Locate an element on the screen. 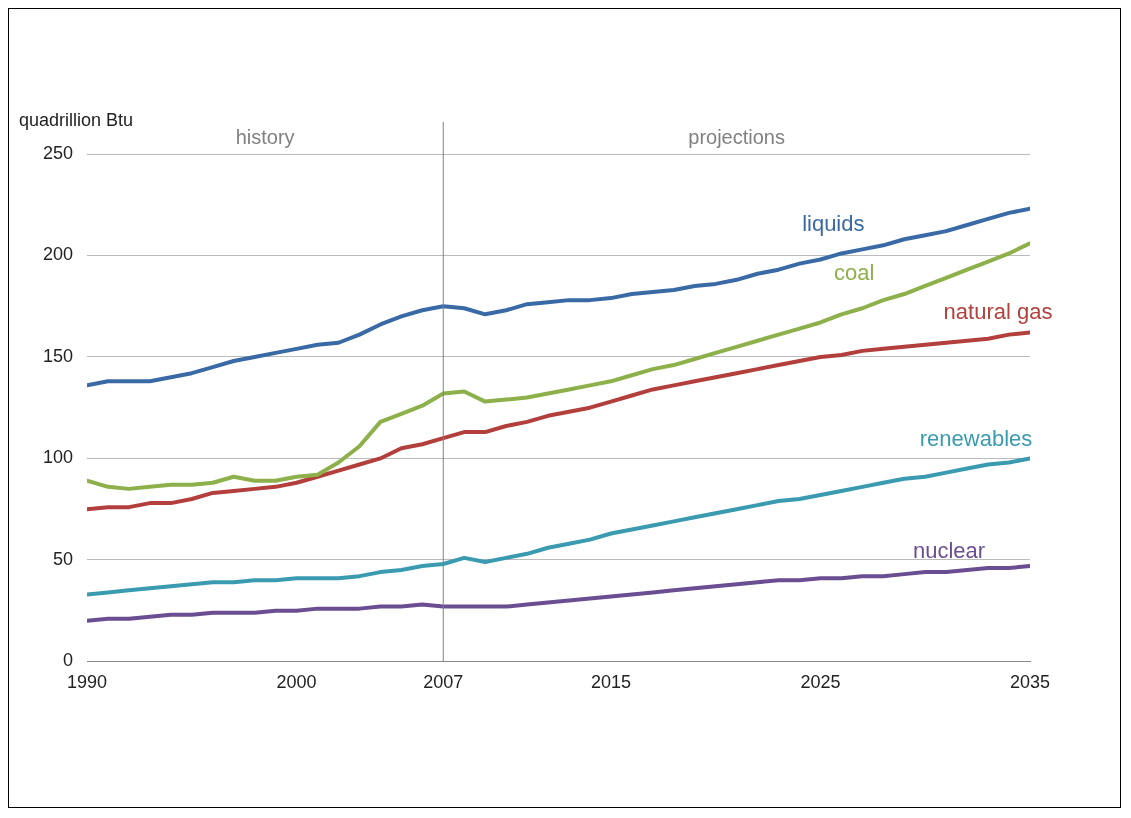 Image resolution: width=1131 pixels, height=818 pixels. y-axis-title: quadrillion Btu is located at coordinates (76, 120).